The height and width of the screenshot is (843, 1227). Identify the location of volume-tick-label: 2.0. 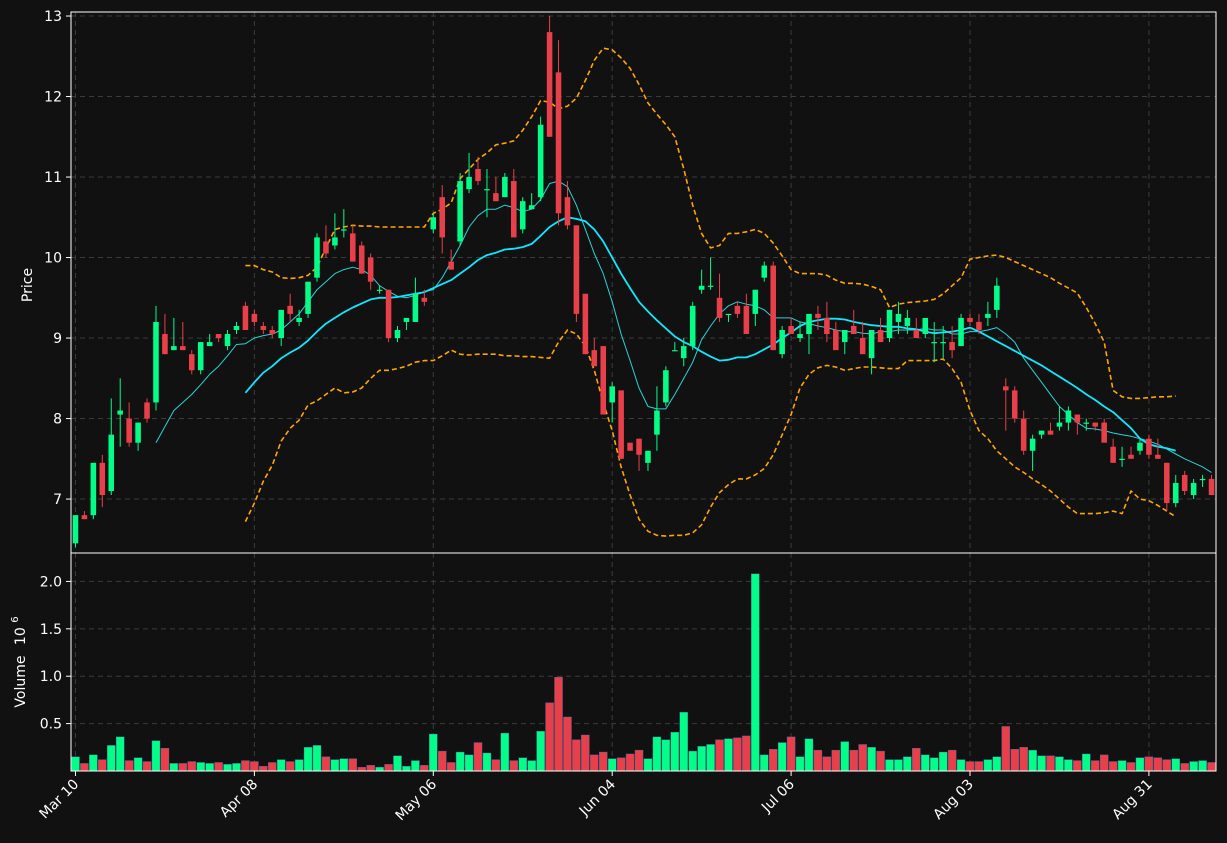
(51, 582).